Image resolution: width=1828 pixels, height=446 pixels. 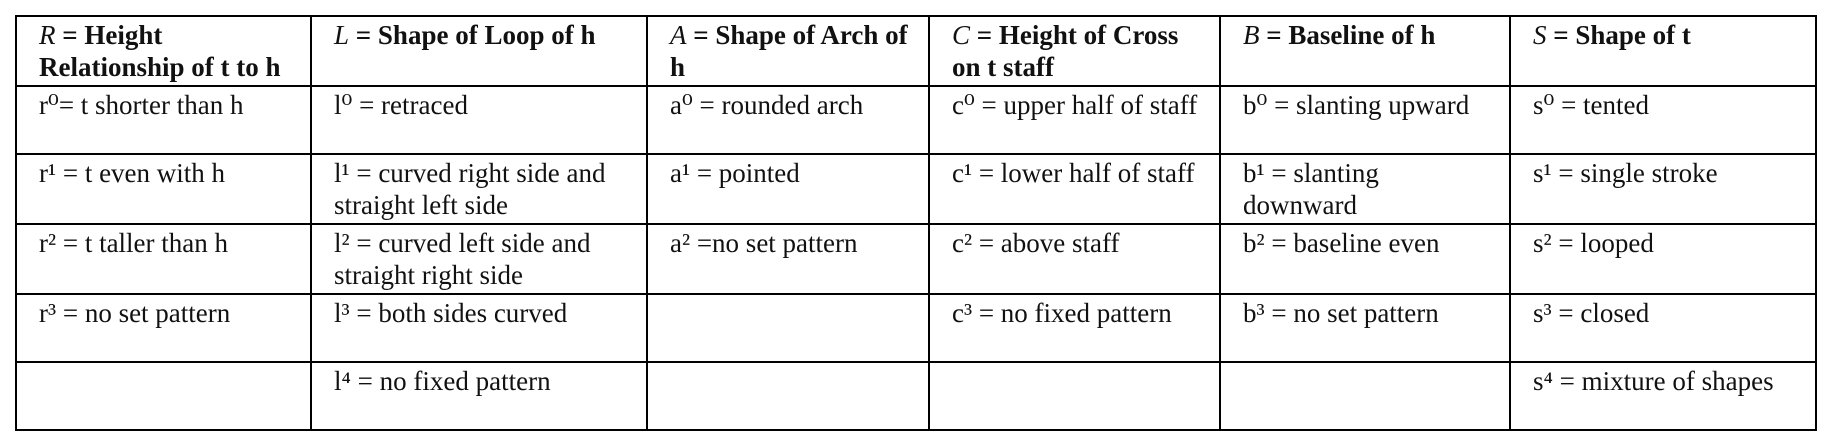 I want to click on table-cell: r¹ = t even with h, so click(x=163, y=189).